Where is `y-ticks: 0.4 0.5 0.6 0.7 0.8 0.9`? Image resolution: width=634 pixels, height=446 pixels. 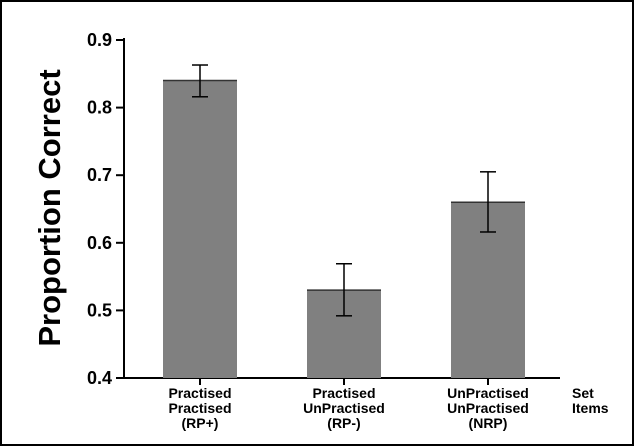
y-ticks: 0.4 0.5 0.6 0.7 0.8 0.9 is located at coordinates (105, 209).